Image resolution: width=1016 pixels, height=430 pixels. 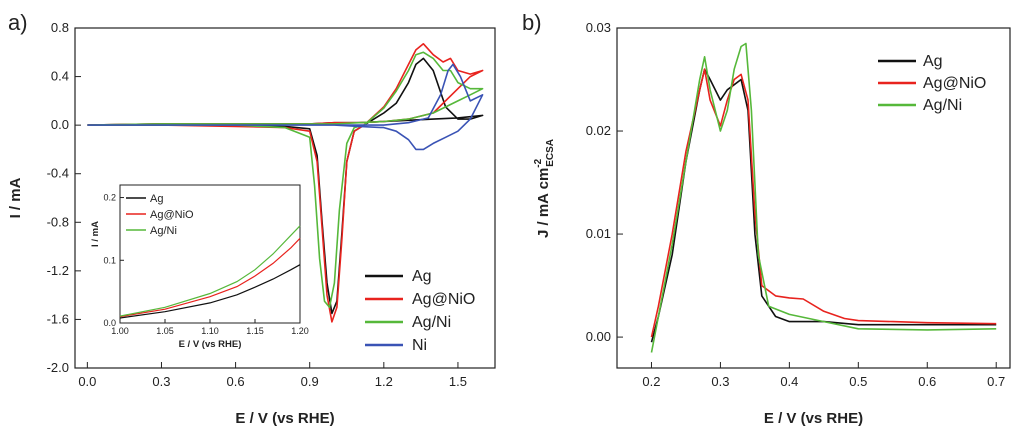 What do you see at coordinates (550, 153) in the screenshot?
I see `panel-b-ylabel-sub: ECSA` at bounding box center [550, 153].